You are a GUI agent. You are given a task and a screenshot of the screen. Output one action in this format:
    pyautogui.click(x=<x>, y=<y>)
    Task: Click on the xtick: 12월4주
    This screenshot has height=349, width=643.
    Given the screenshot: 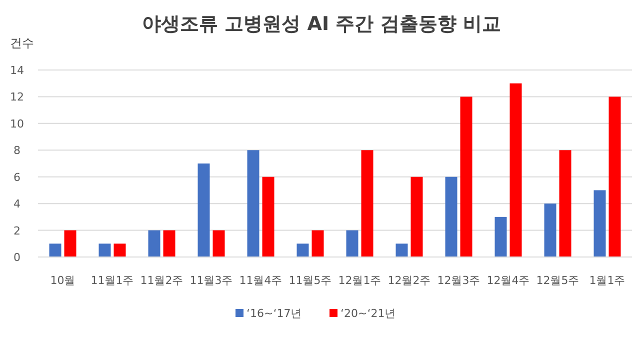 What is the action you would take?
    pyautogui.click(x=508, y=280)
    